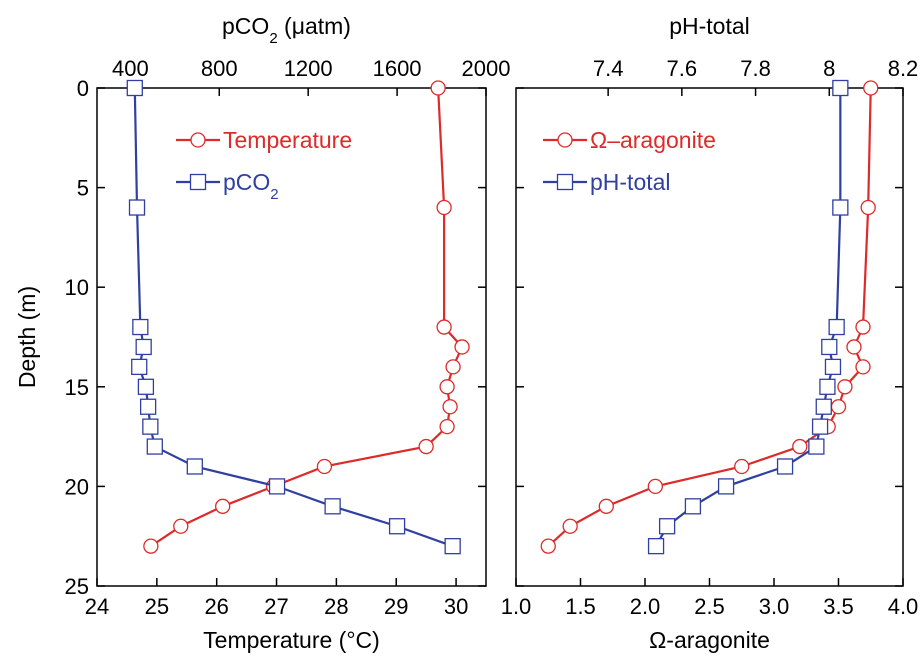 The height and width of the screenshot is (669, 922). Describe the element at coordinates (829, 68) in the screenshot. I see `x-top-tick-label: 8` at that location.